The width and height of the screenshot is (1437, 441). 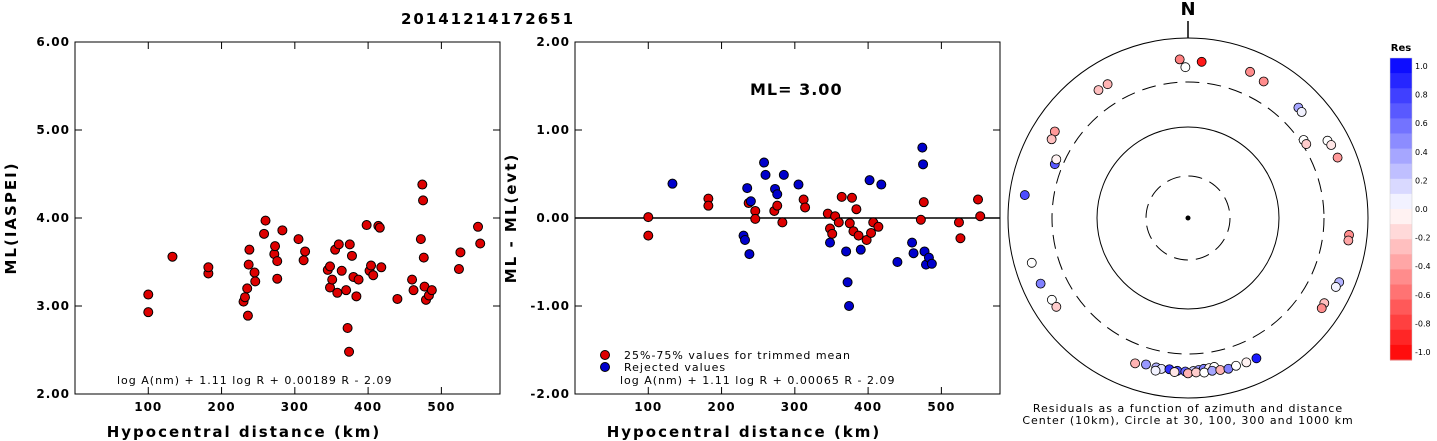 I want to click on colorbar-tick-label: -1.0, so click(x=1423, y=352).